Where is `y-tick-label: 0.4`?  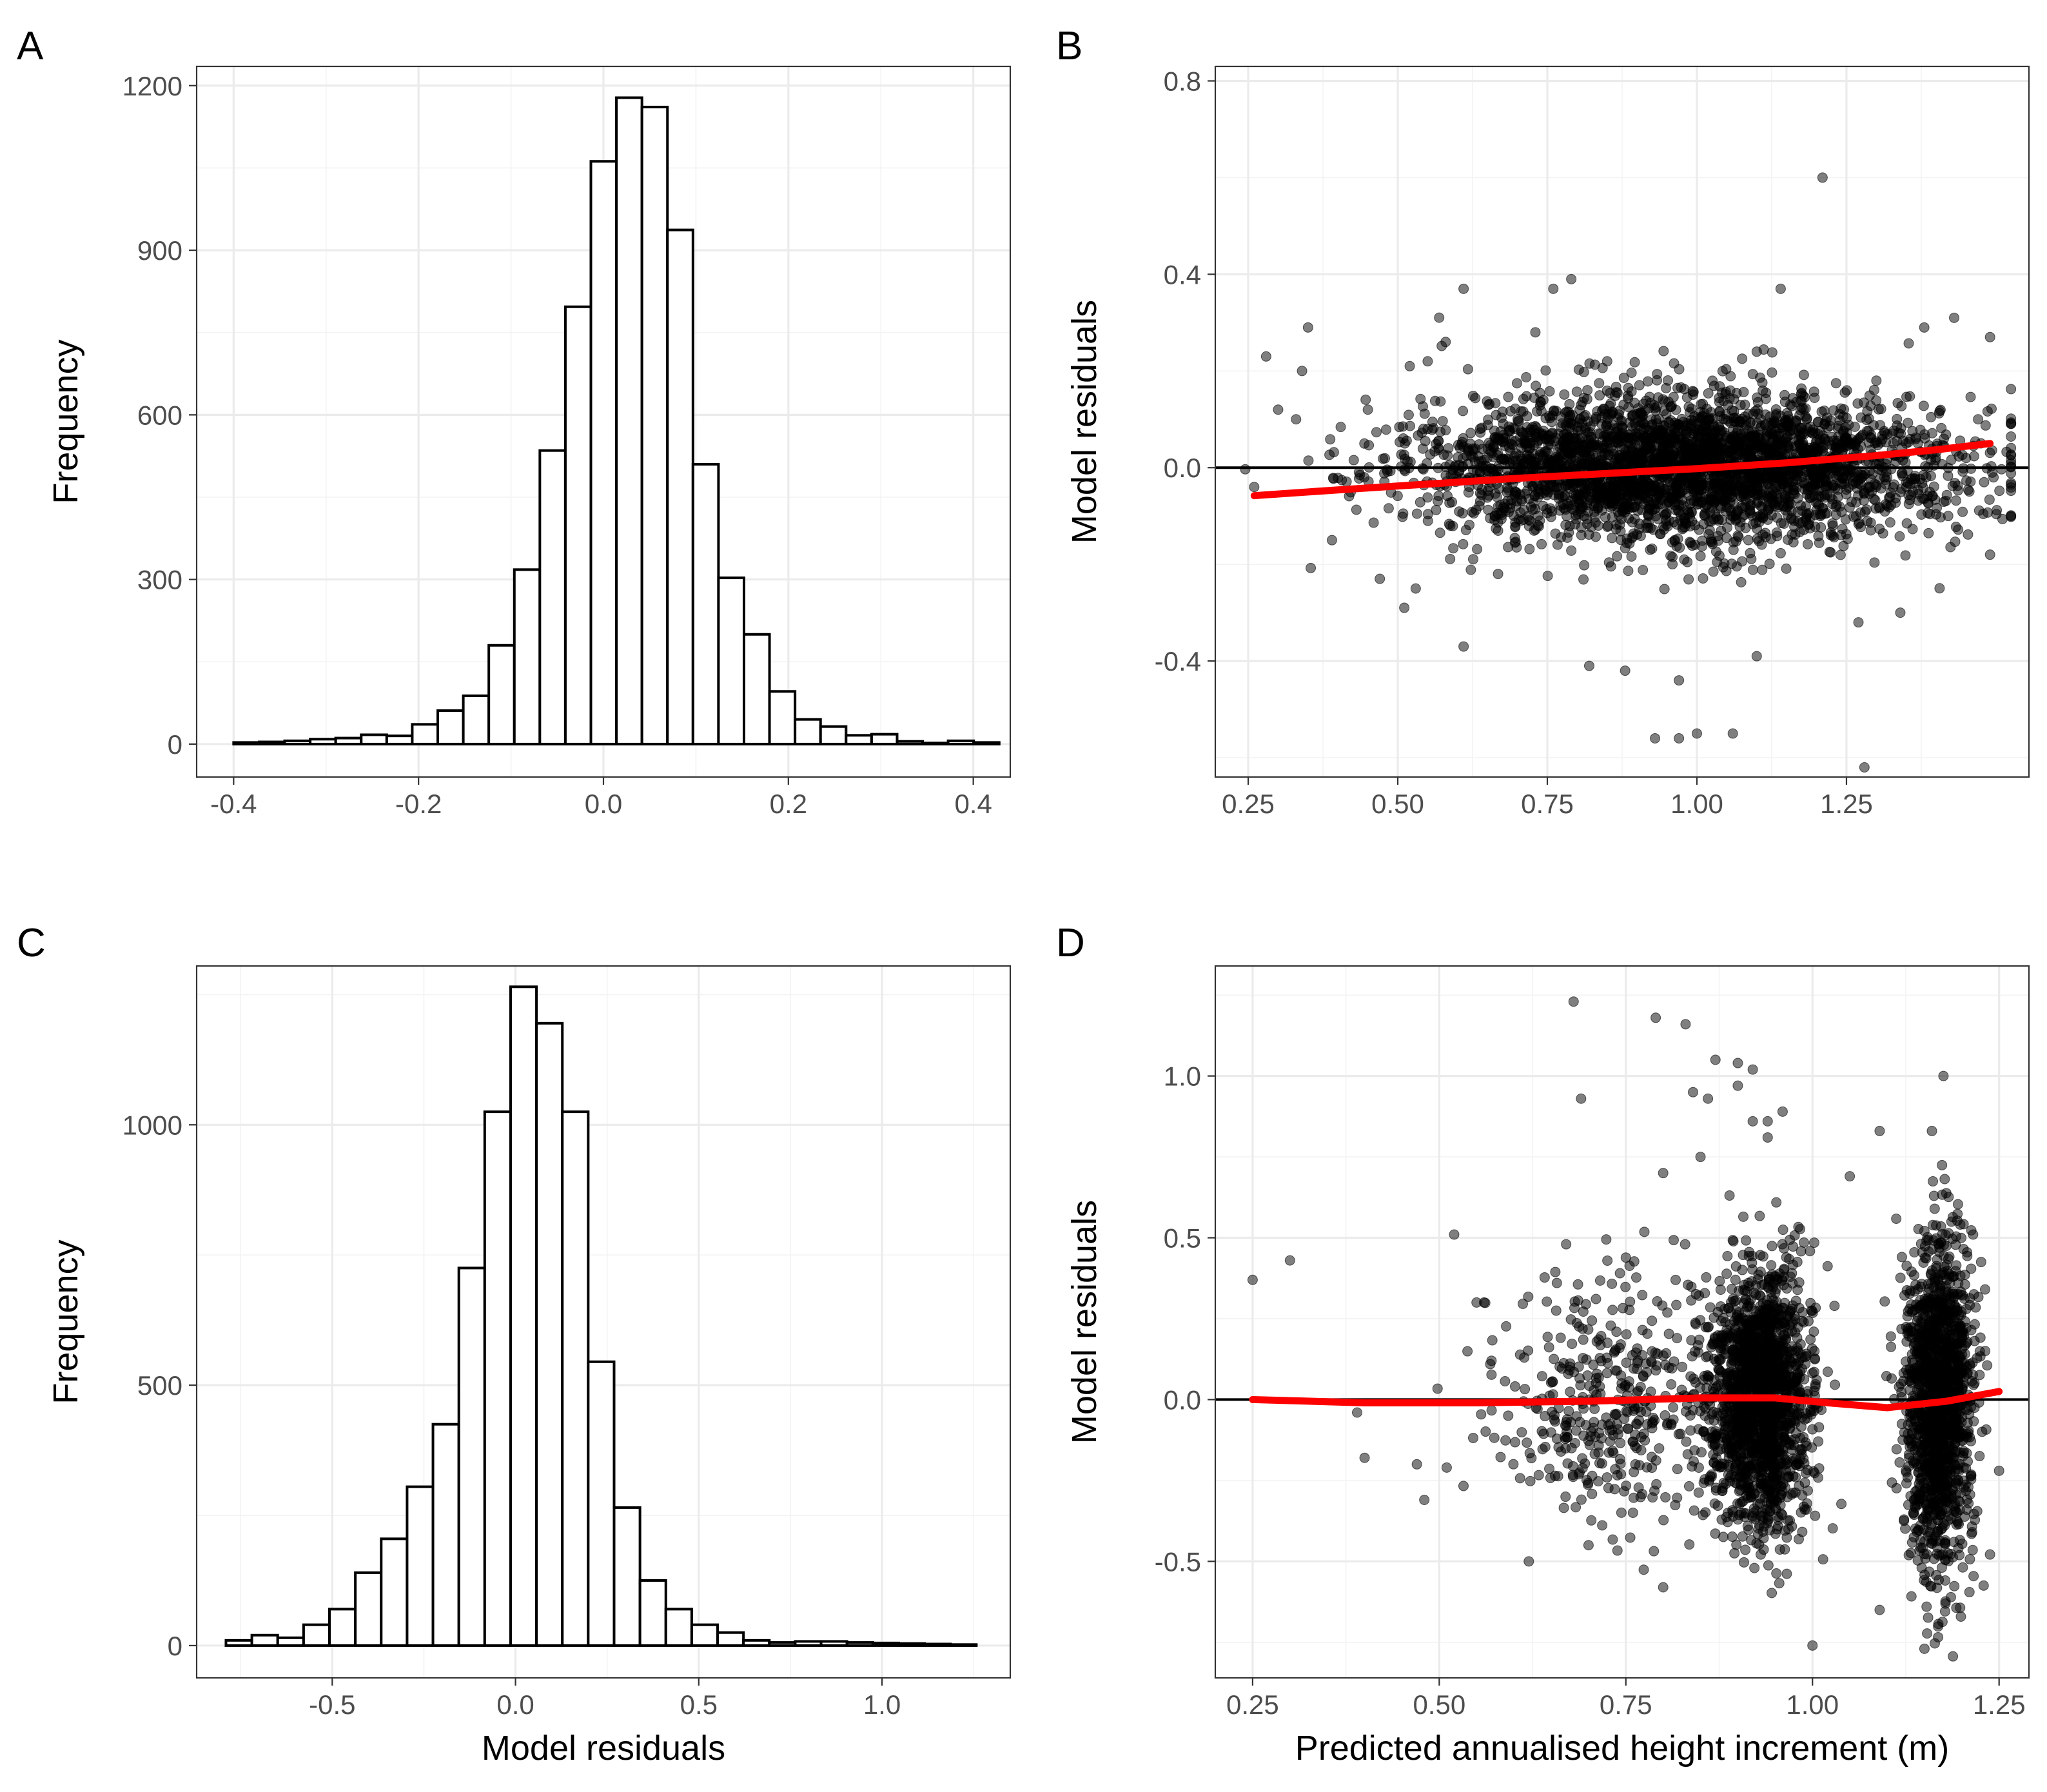
y-tick-label: 0.4 is located at coordinates (1182, 274).